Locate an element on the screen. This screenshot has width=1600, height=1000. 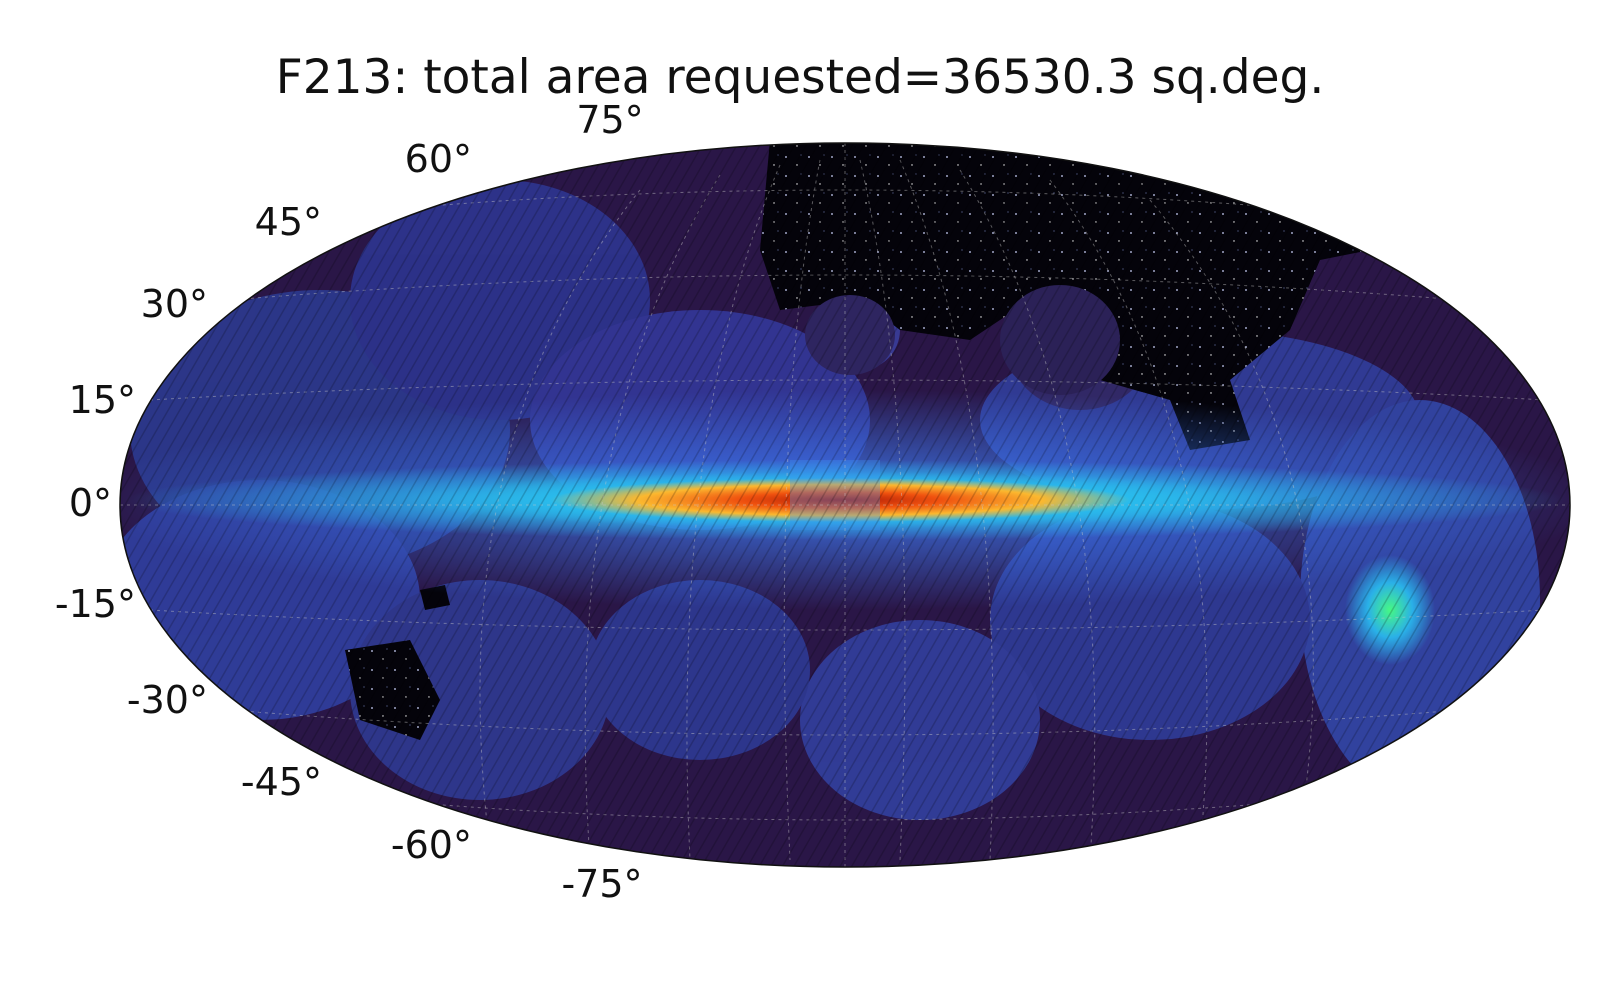
lat-label-75: 75° is located at coordinates (609, 120).